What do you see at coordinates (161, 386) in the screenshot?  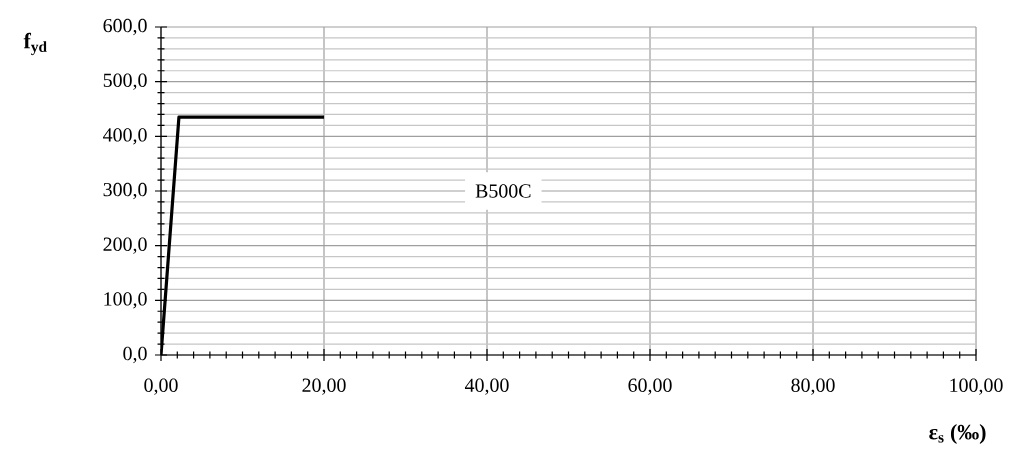 I see `x-tick-label: 0,00` at bounding box center [161, 386].